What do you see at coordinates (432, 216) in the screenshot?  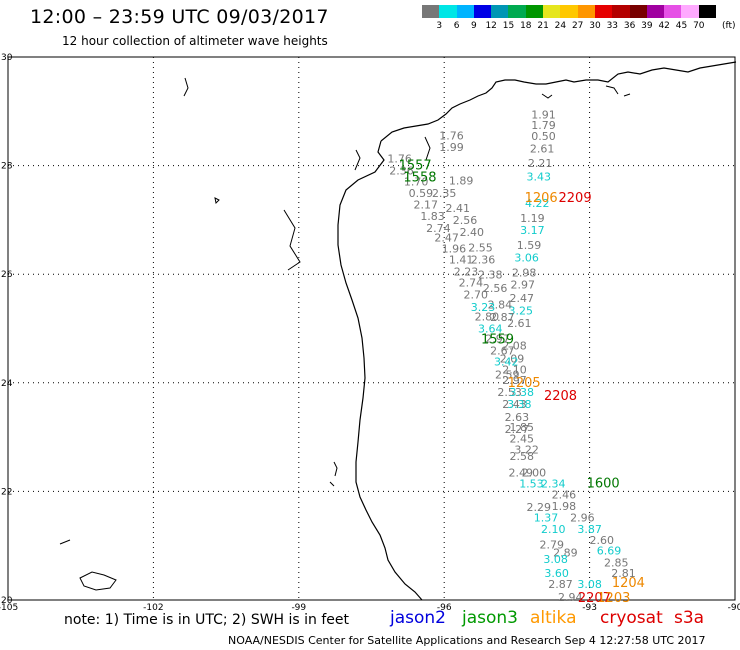 I see `wave-height-value: 1.83` at bounding box center [432, 216].